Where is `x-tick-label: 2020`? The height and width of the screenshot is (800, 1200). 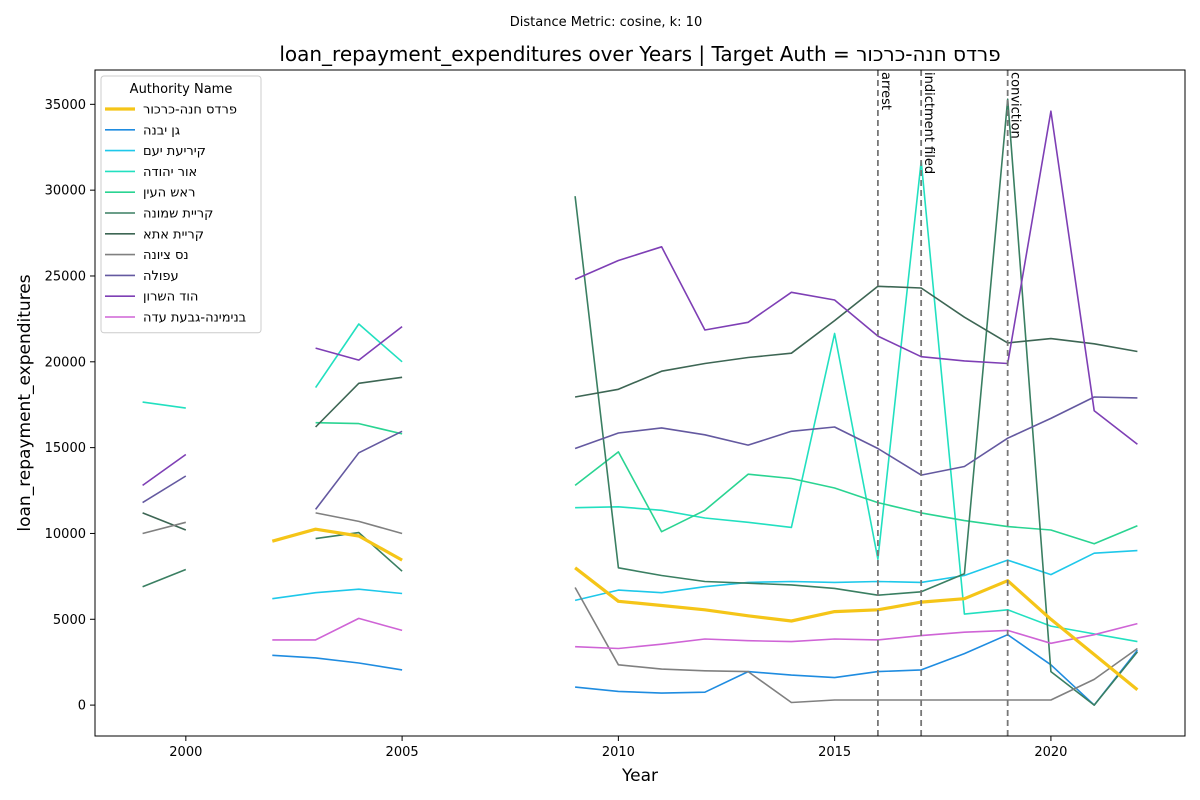 x-tick-label: 2020 is located at coordinates (1050, 752).